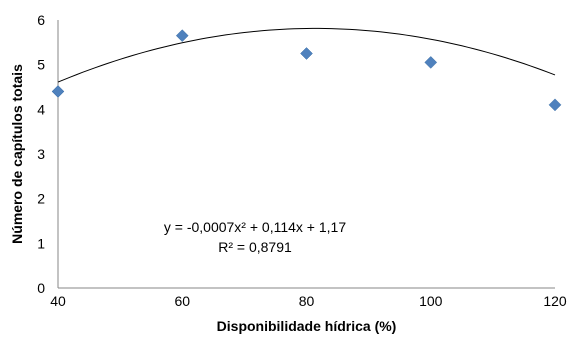  What do you see at coordinates (41, 199) in the screenshot?
I see `y-tick-label: 2` at bounding box center [41, 199].